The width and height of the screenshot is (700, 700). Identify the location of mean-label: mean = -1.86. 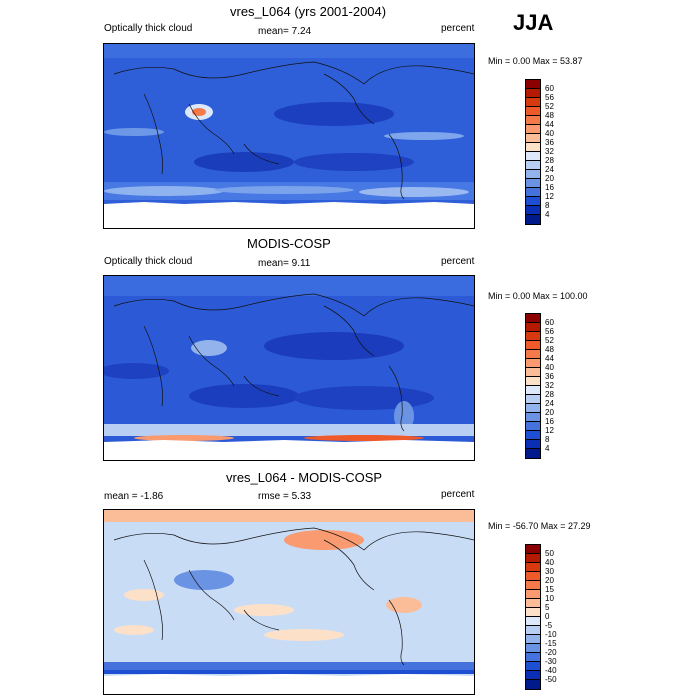
(134, 496).